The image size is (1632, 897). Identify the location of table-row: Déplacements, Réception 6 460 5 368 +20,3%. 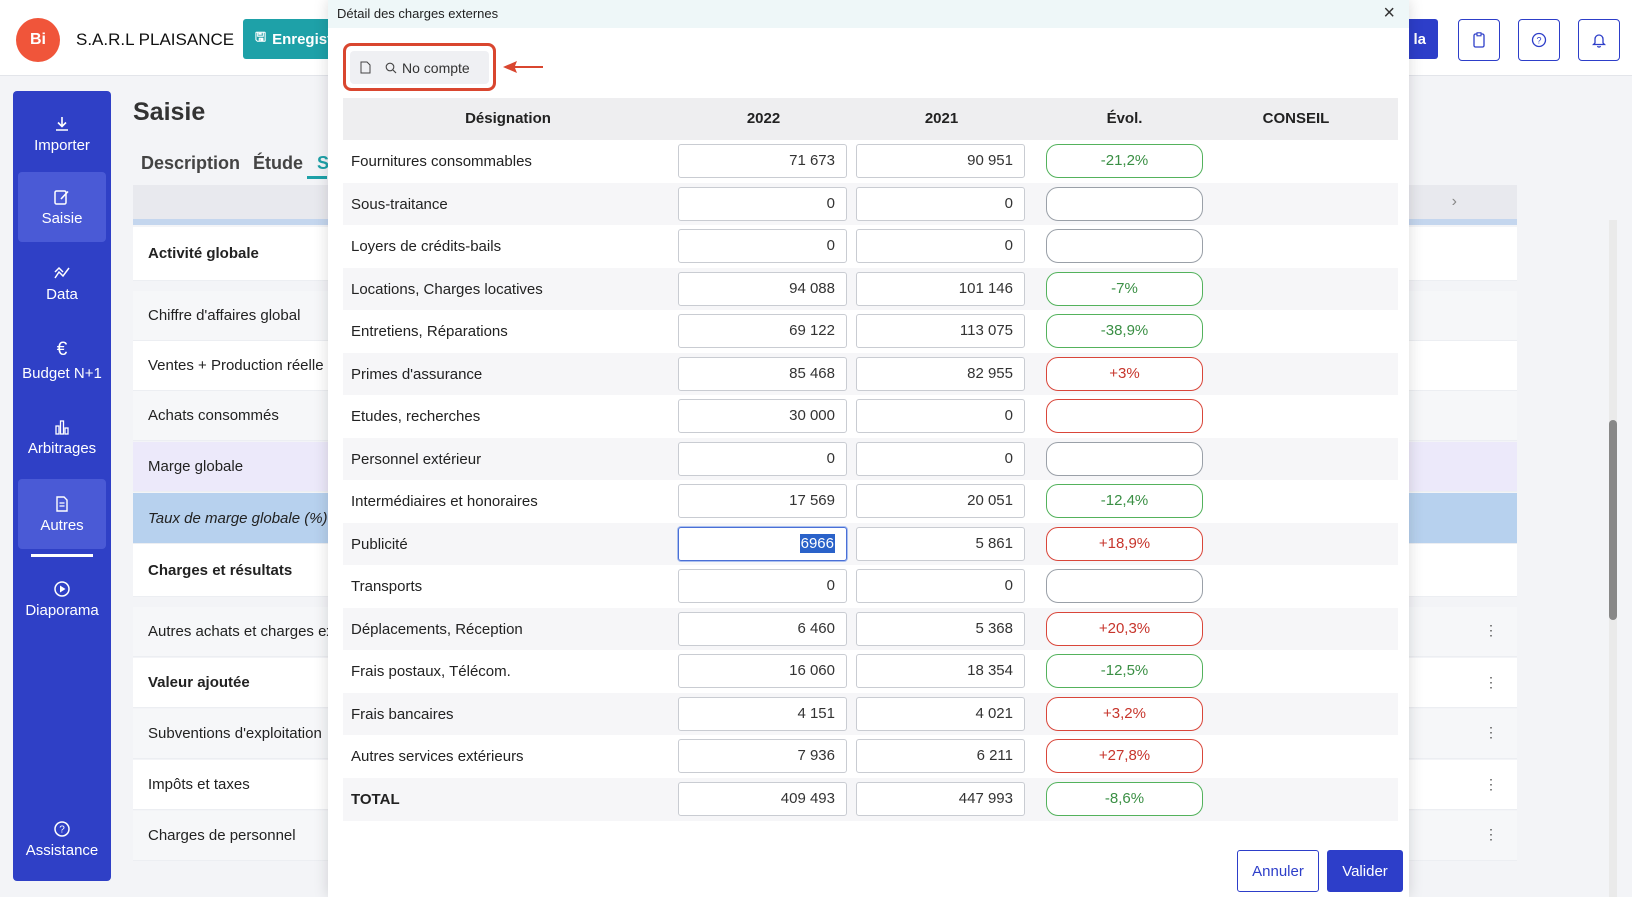
(870, 629).